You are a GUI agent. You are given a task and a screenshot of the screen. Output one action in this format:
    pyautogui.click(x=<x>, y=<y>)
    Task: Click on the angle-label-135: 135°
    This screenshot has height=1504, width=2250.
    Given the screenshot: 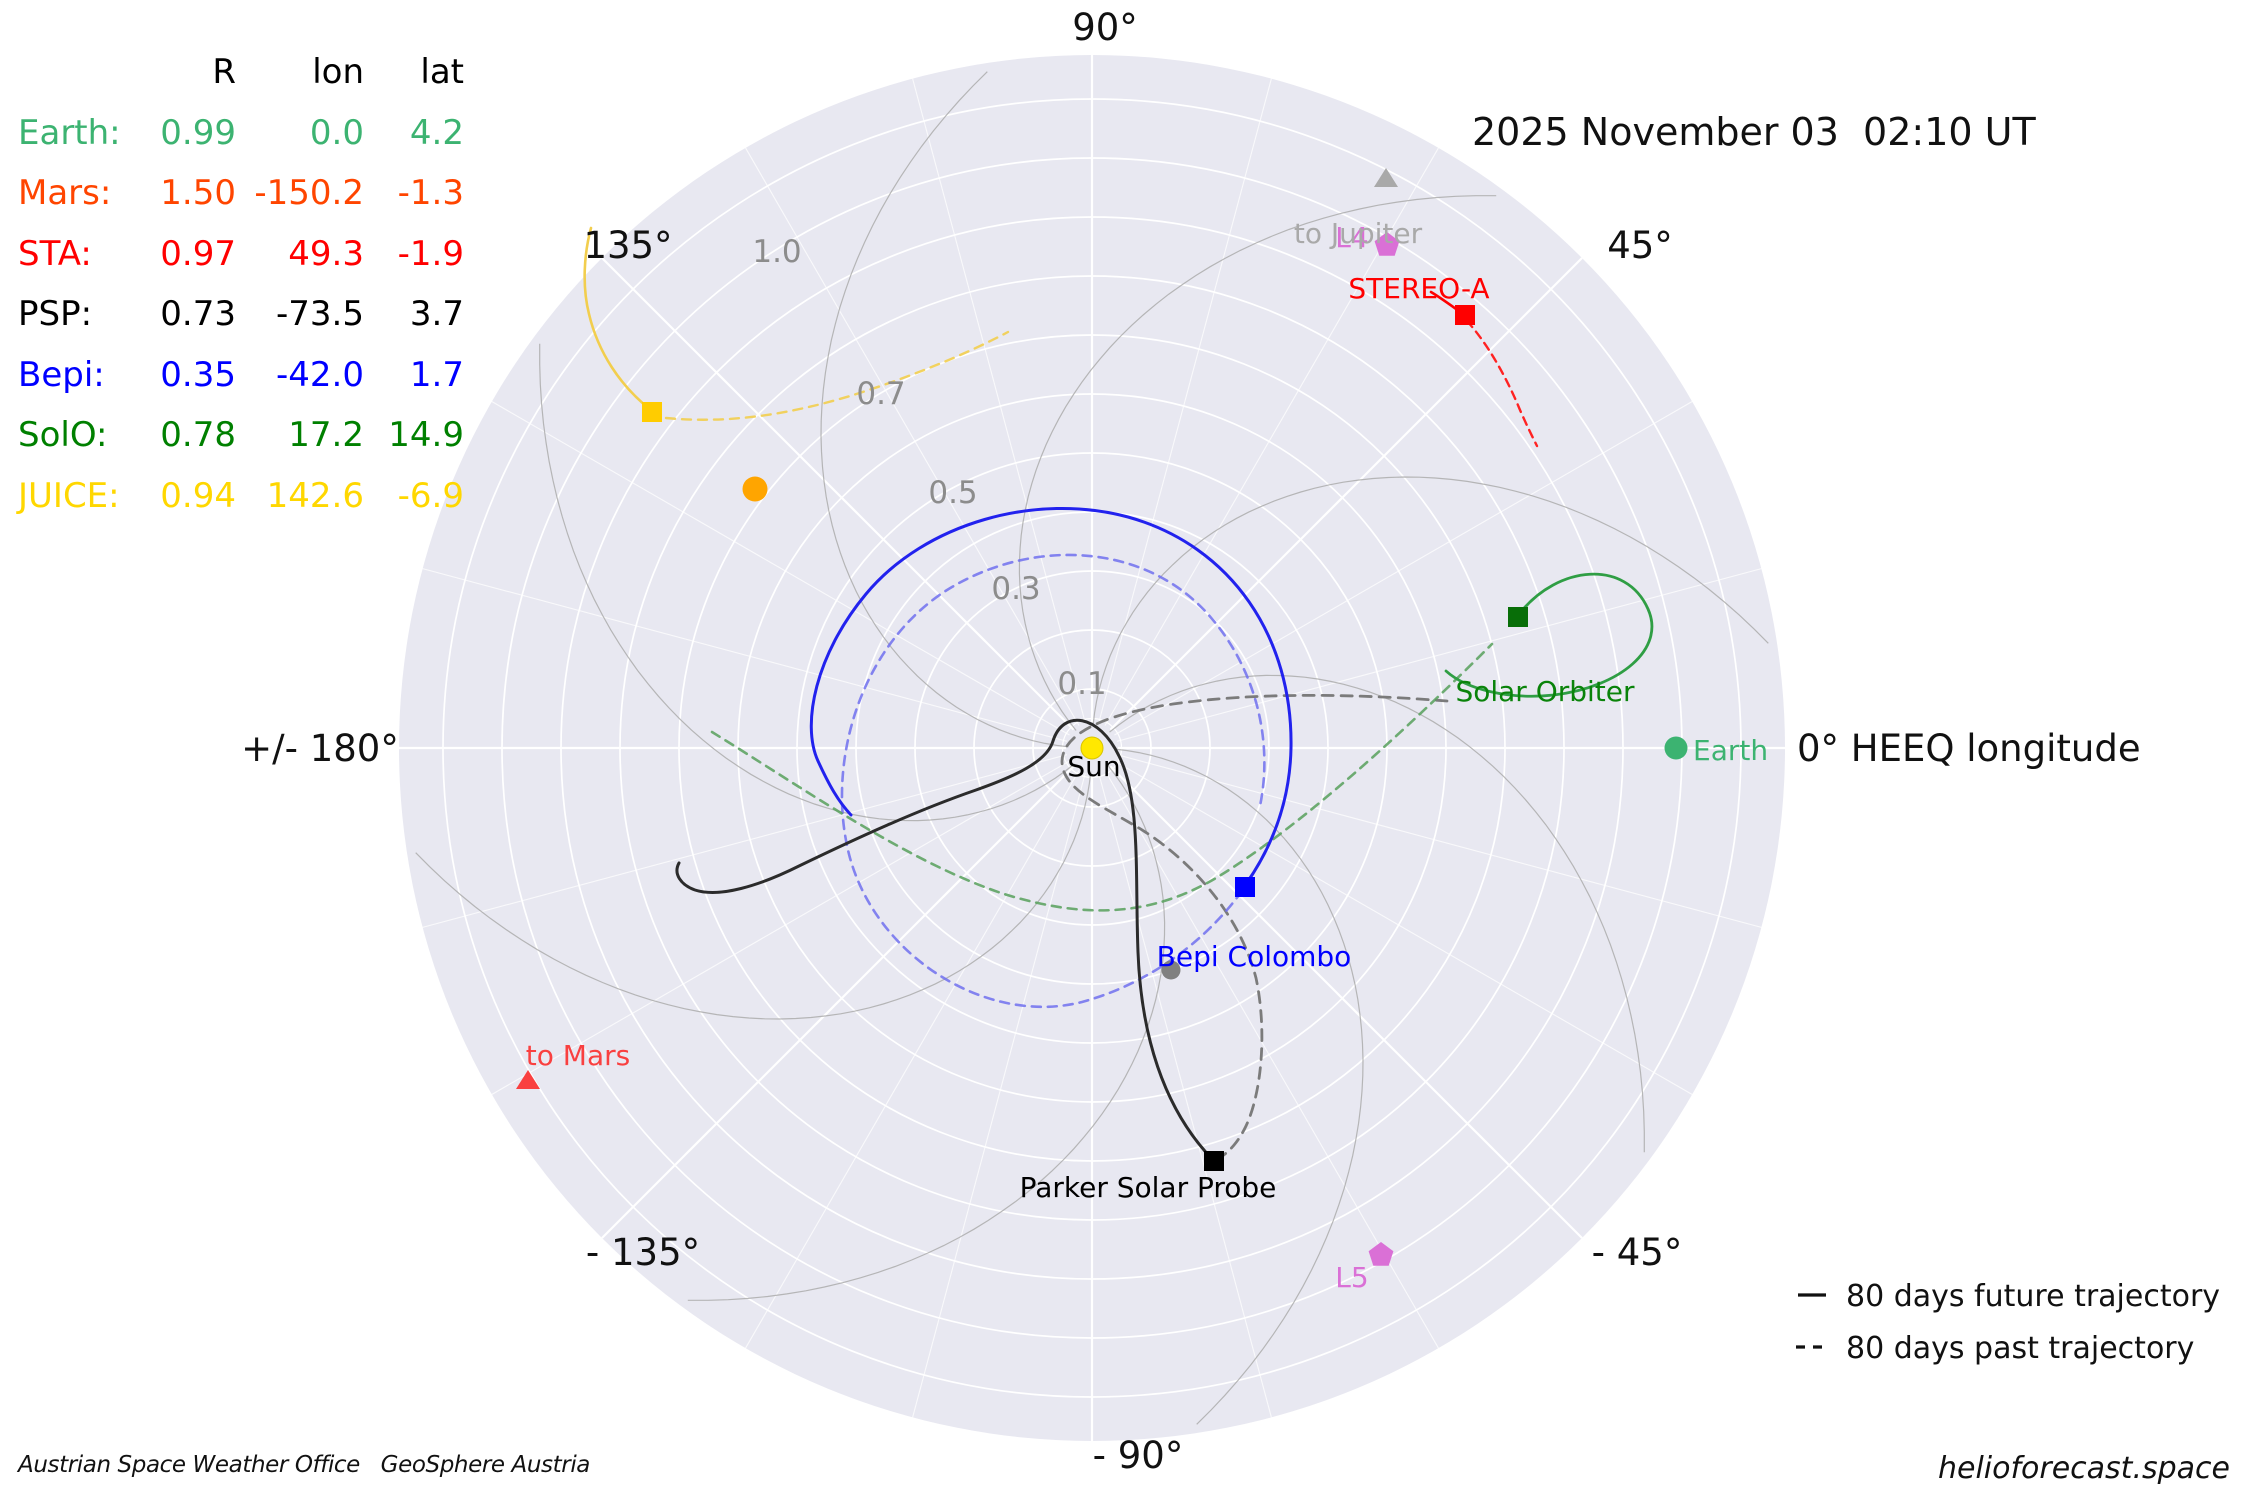 What is the action you would take?
    pyautogui.click(x=627, y=245)
    